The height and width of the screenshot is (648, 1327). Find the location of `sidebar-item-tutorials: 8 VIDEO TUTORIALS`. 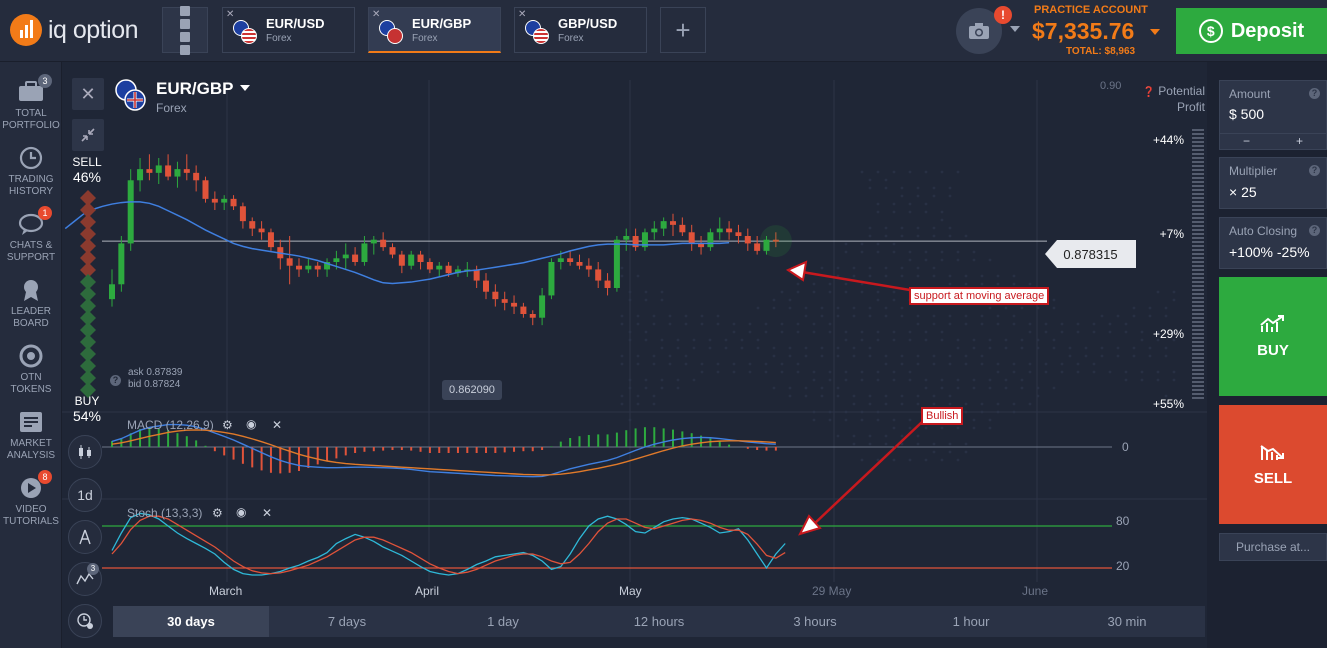

sidebar-item-tutorials: 8 VIDEO TUTORIALS is located at coordinates (31, 499).